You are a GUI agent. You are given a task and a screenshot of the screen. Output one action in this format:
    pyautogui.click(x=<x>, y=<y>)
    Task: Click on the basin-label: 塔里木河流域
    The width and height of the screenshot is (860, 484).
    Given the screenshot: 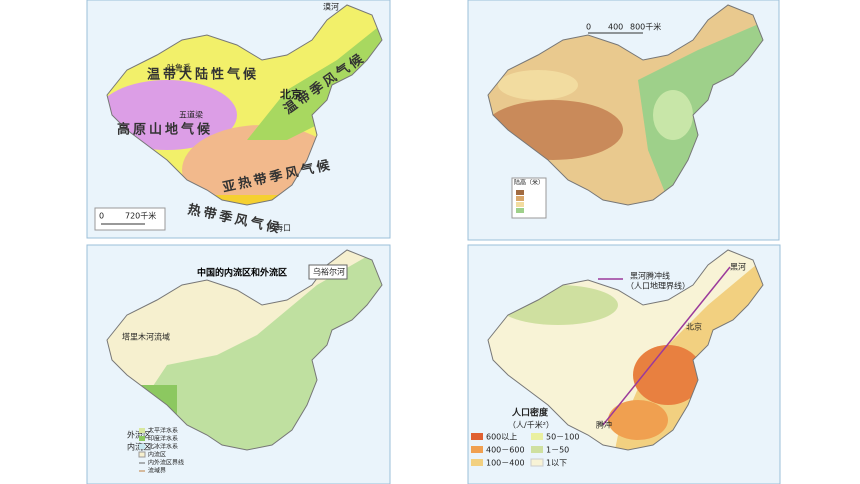 What is the action you would take?
    pyautogui.click(x=146, y=337)
    